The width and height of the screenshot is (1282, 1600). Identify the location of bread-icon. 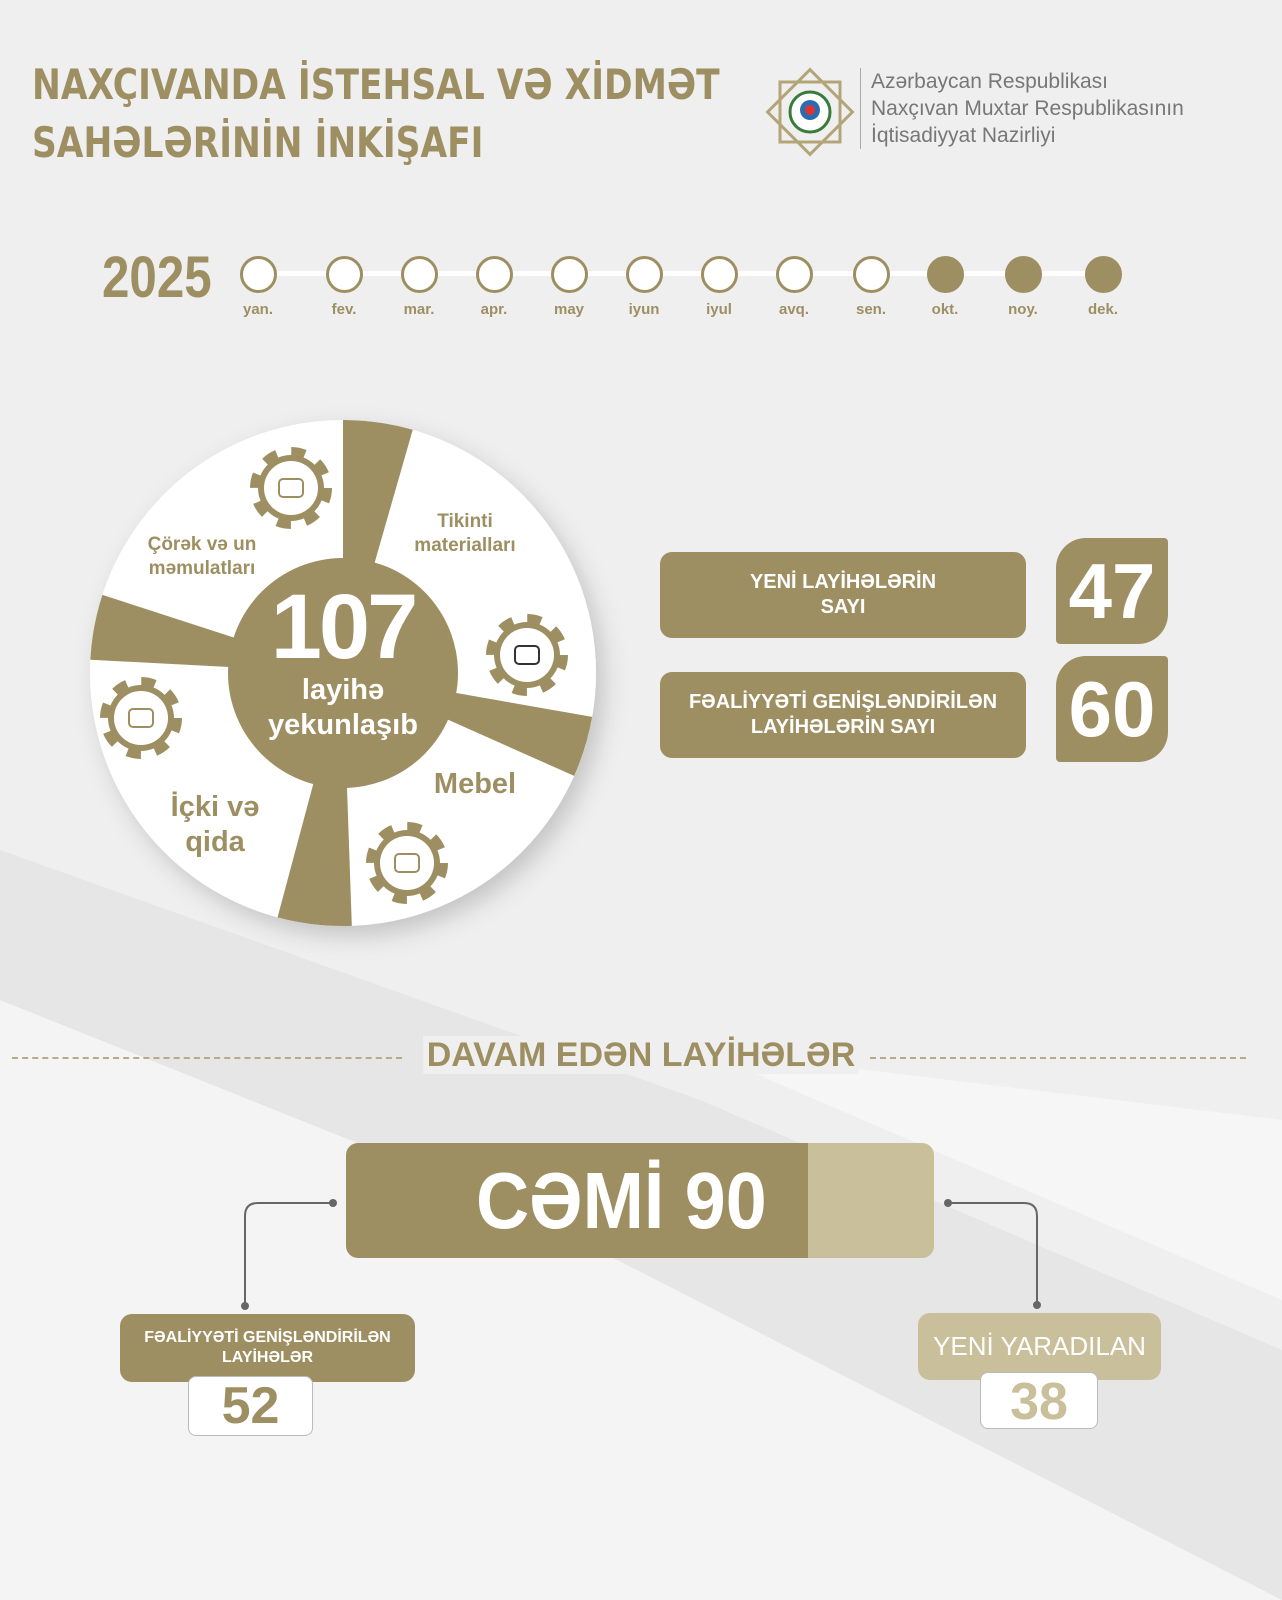
(291, 488).